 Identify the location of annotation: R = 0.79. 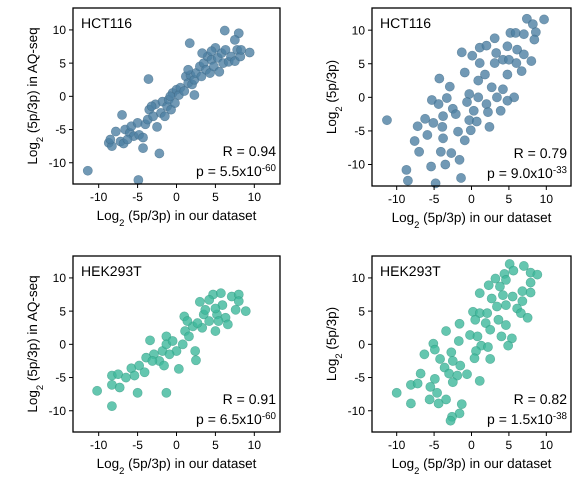
(541, 153).